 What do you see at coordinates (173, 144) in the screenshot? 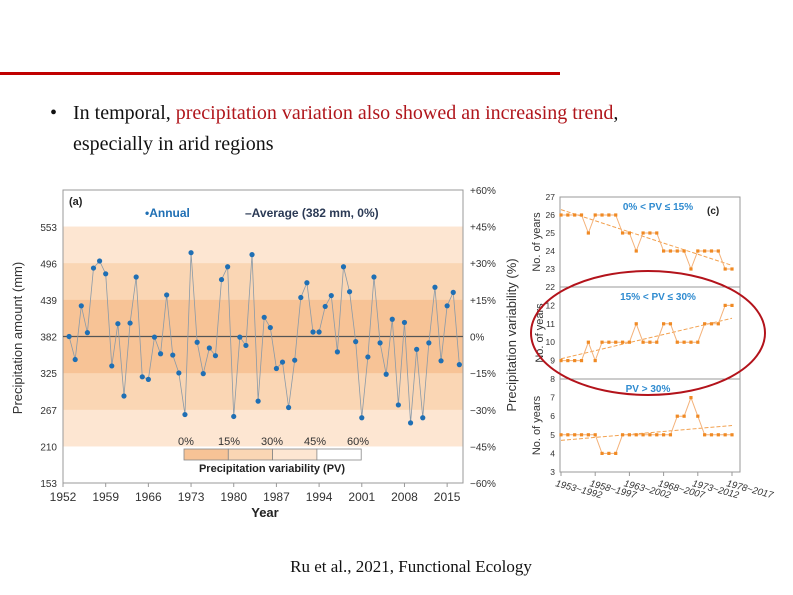
I see `bullet-text-line2: especially in arid regions` at bounding box center [173, 144].